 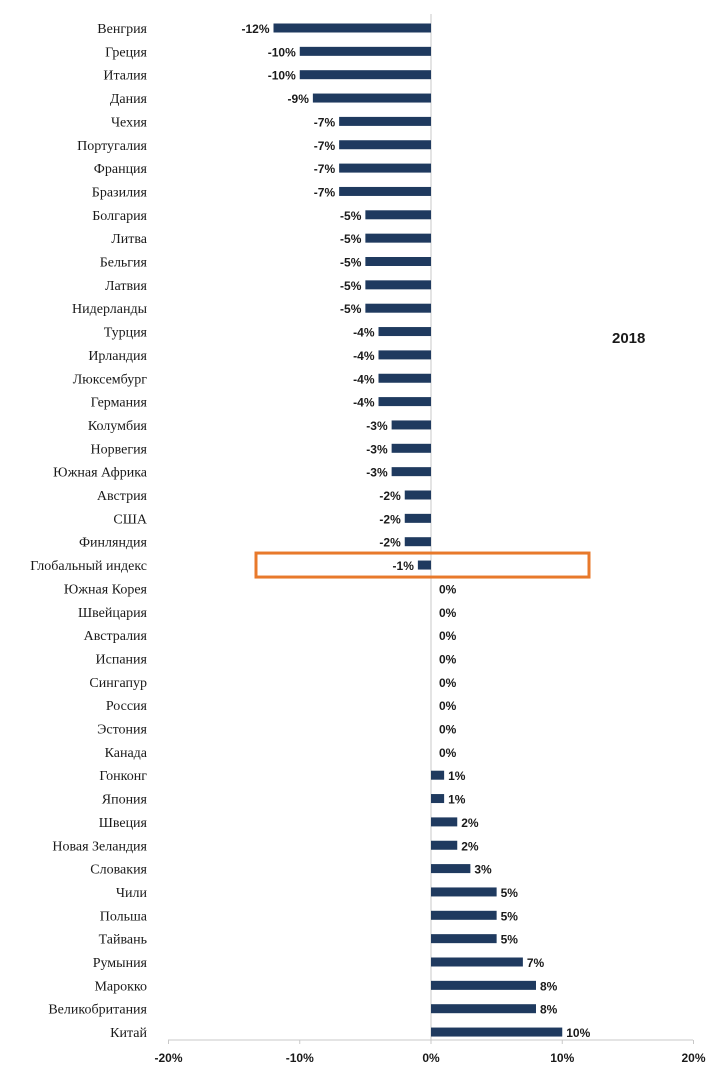 What do you see at coordinates (693, 1058) in the screenshot?
I see `x-tick-label: 20%` at bounding box center [693, 1058].